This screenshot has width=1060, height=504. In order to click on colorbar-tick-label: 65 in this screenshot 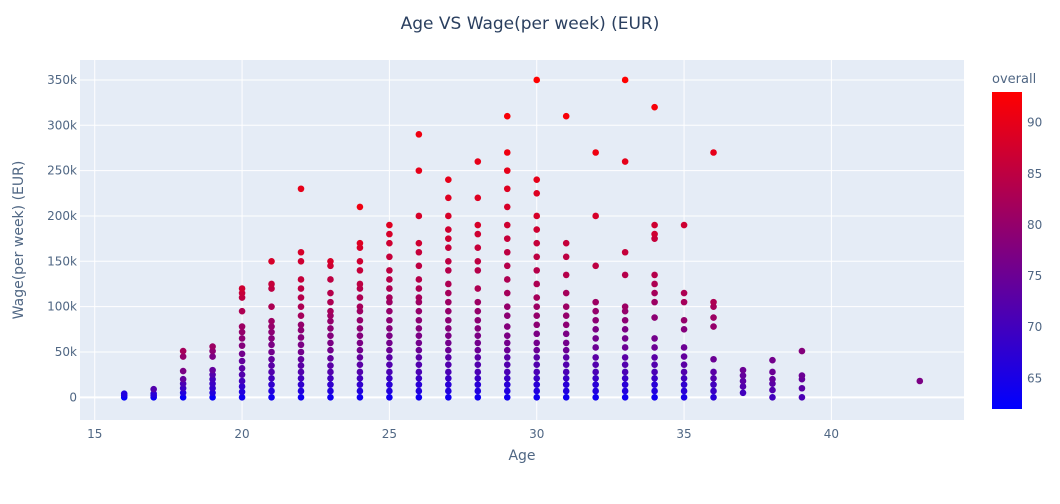, I will do `click(1034, 378)`.